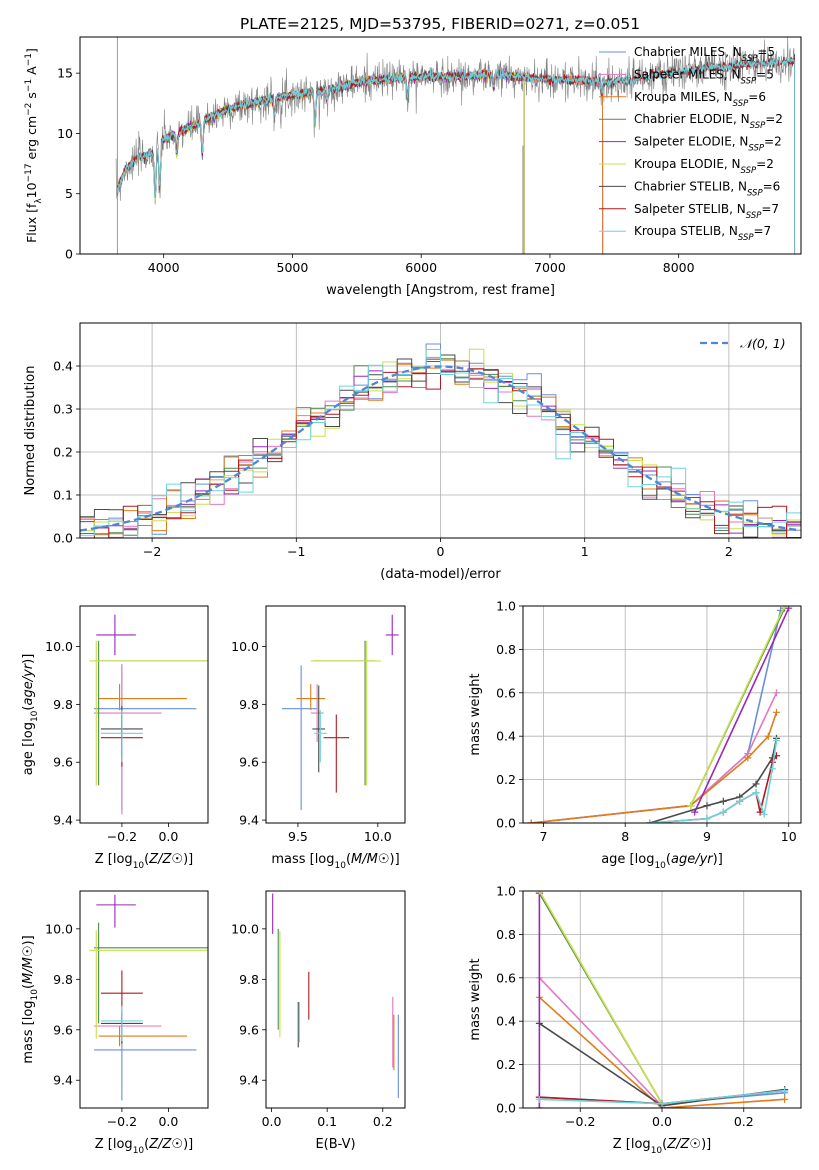  What do you see at coordinates (687, 74) in the screenshot?
I see `legend-label: Salpeter MILES, N` at bounding box center [687, 74].